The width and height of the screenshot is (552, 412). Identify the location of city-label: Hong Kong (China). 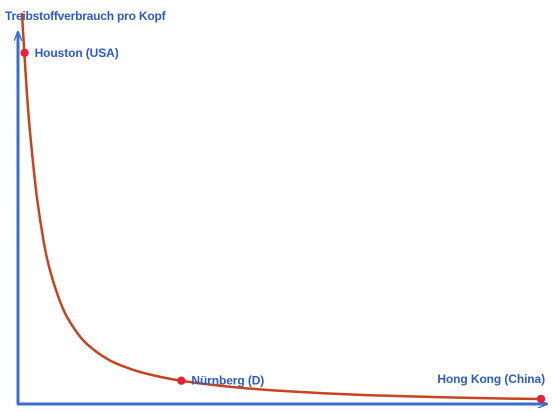
(491, 379).